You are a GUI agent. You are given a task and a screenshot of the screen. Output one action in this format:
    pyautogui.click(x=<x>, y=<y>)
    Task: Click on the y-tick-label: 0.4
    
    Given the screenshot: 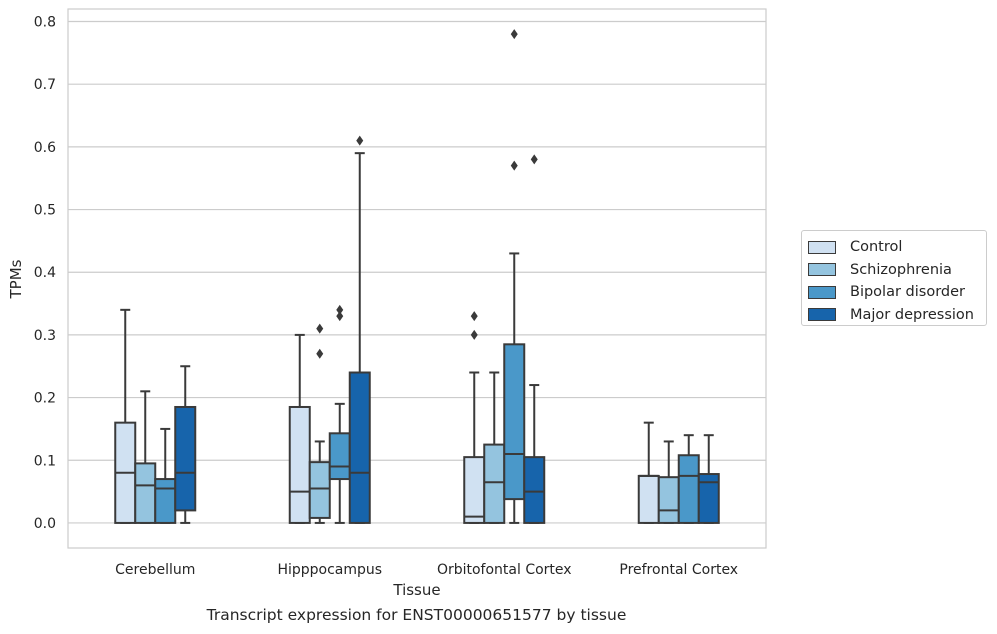 What is the action you would take?
    pyautogui.click(x=45, y=273)
    